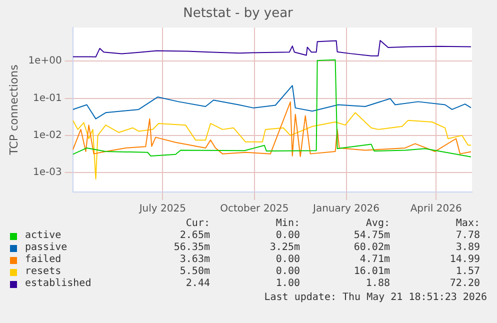 The width and height of the screenshot is (497, 323). What do you see at coordinates (58, 284) in the screenshot?
I see `legend-label: established` at bounding box center [58, 284].